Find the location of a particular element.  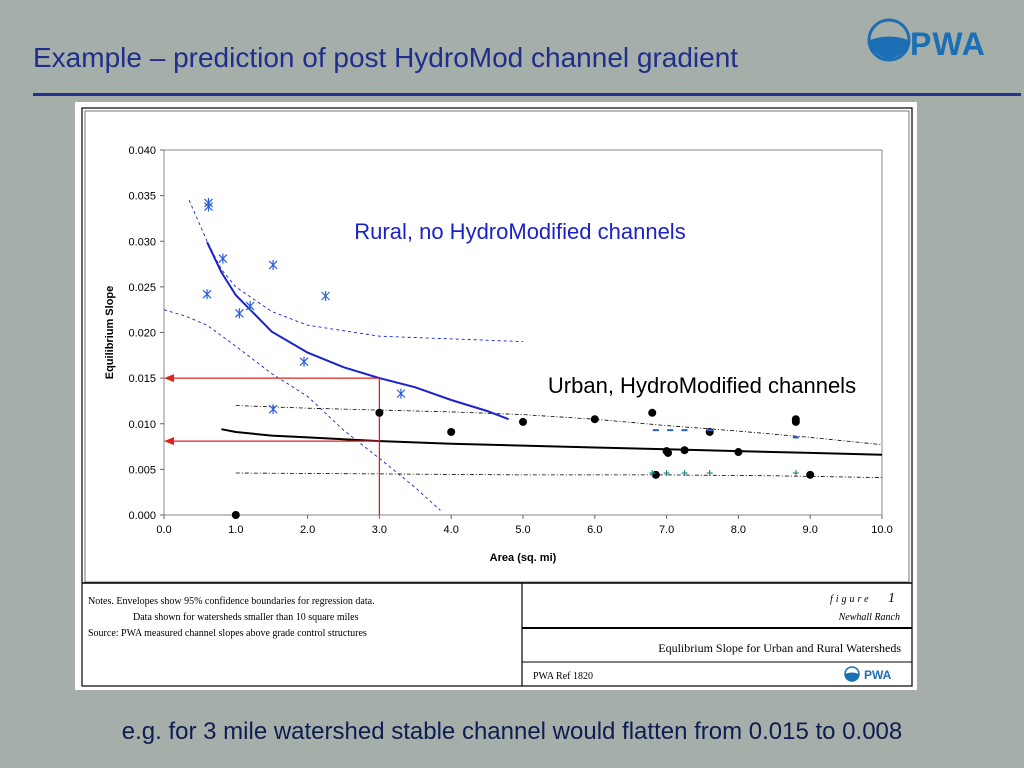

x-tick-label: 0.0 is located at coordinates (163, 530).